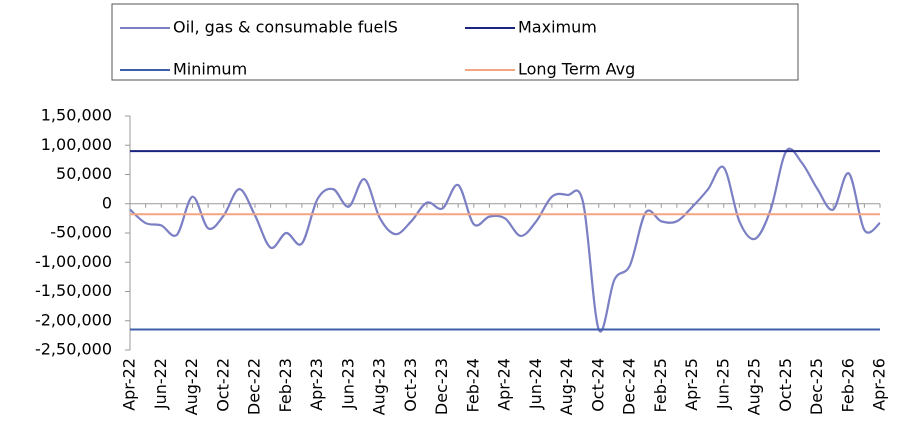 The width and height of the screenshot is (899, 434). What do you see at coordinates (785, 385) in the screenshot?
I see `x-tick-label: Oct-25` at bounding box center [785, 385].